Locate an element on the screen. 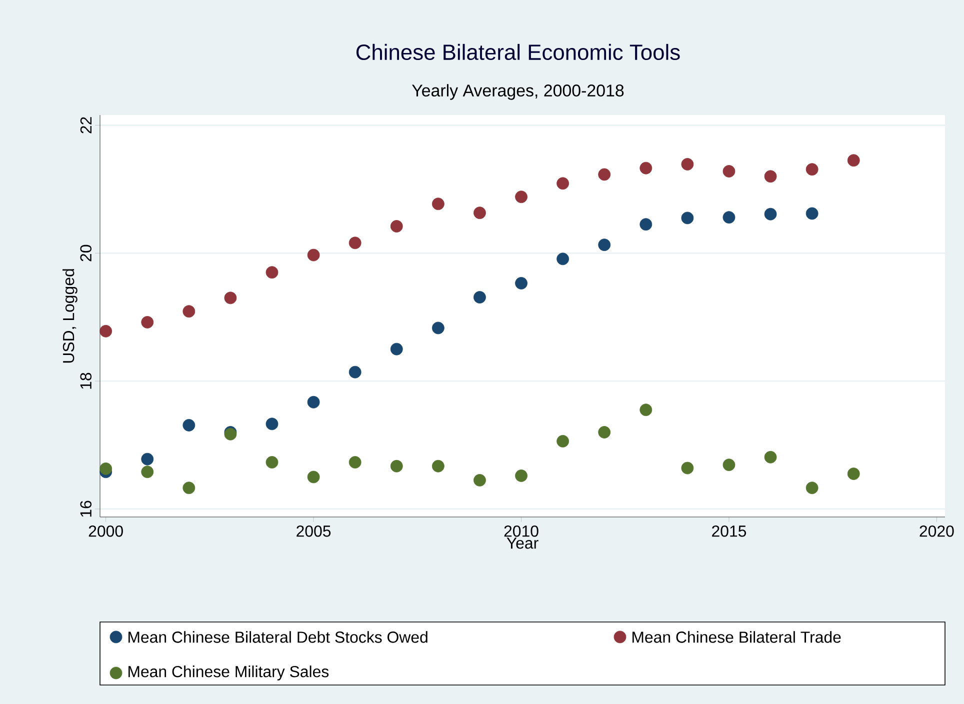  x-tick-label: 2010 is located at coordinates (521, 531).